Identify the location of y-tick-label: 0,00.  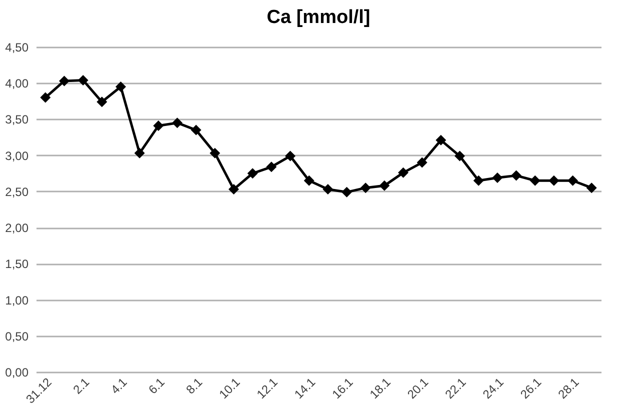
(17, 373).